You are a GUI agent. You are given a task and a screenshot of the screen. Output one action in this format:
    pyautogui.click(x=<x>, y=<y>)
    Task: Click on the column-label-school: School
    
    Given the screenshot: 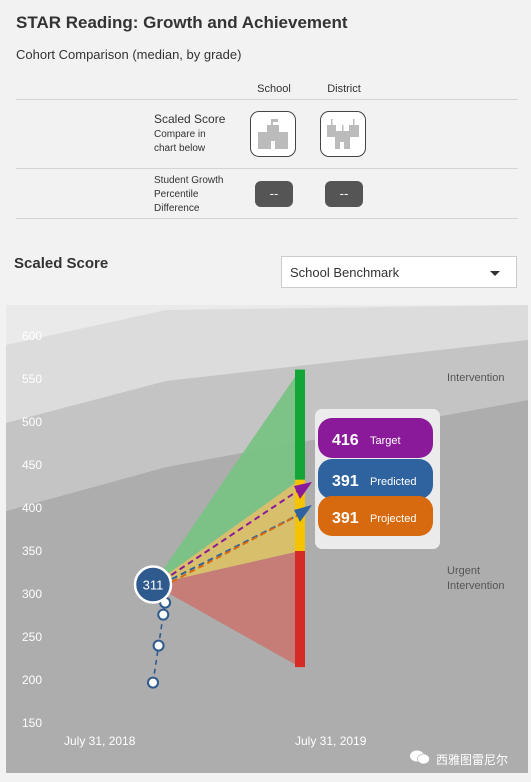 What is the action you would take?
    pyautogui.click(x=274, y=89)
    